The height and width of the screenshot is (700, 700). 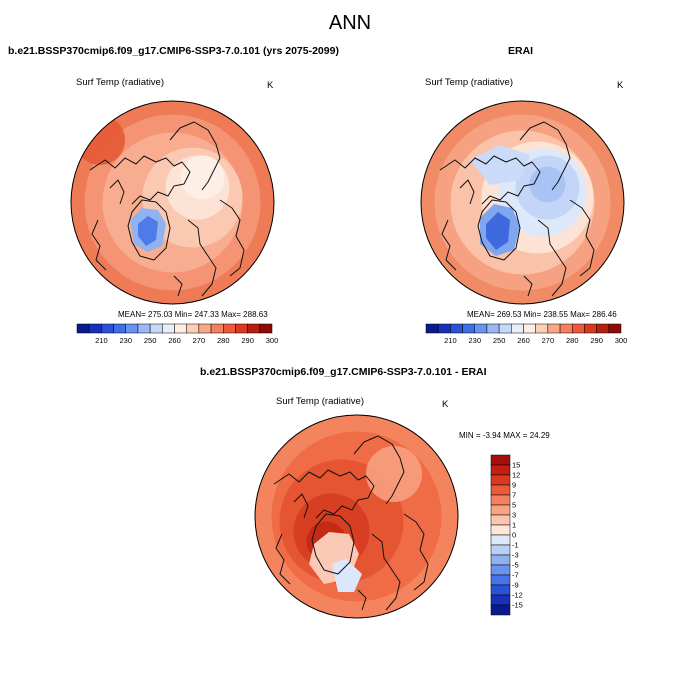 I want to click on colorbar-tick-label: 210, so click(x=101, y=340).